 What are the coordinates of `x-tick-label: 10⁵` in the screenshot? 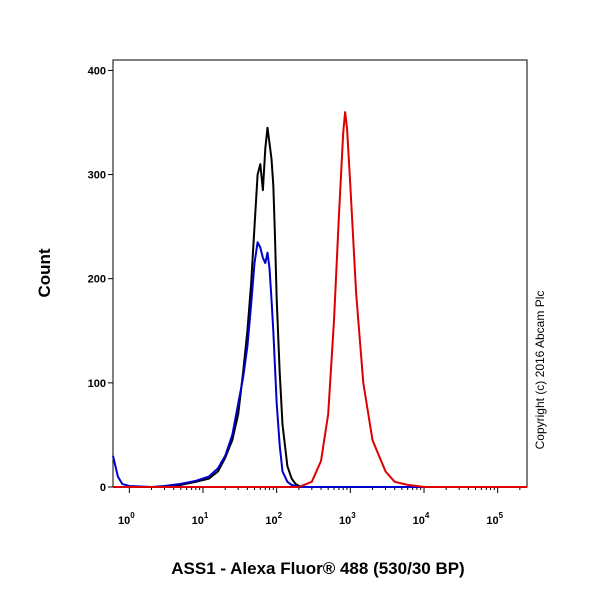 It's located at (494, 519).